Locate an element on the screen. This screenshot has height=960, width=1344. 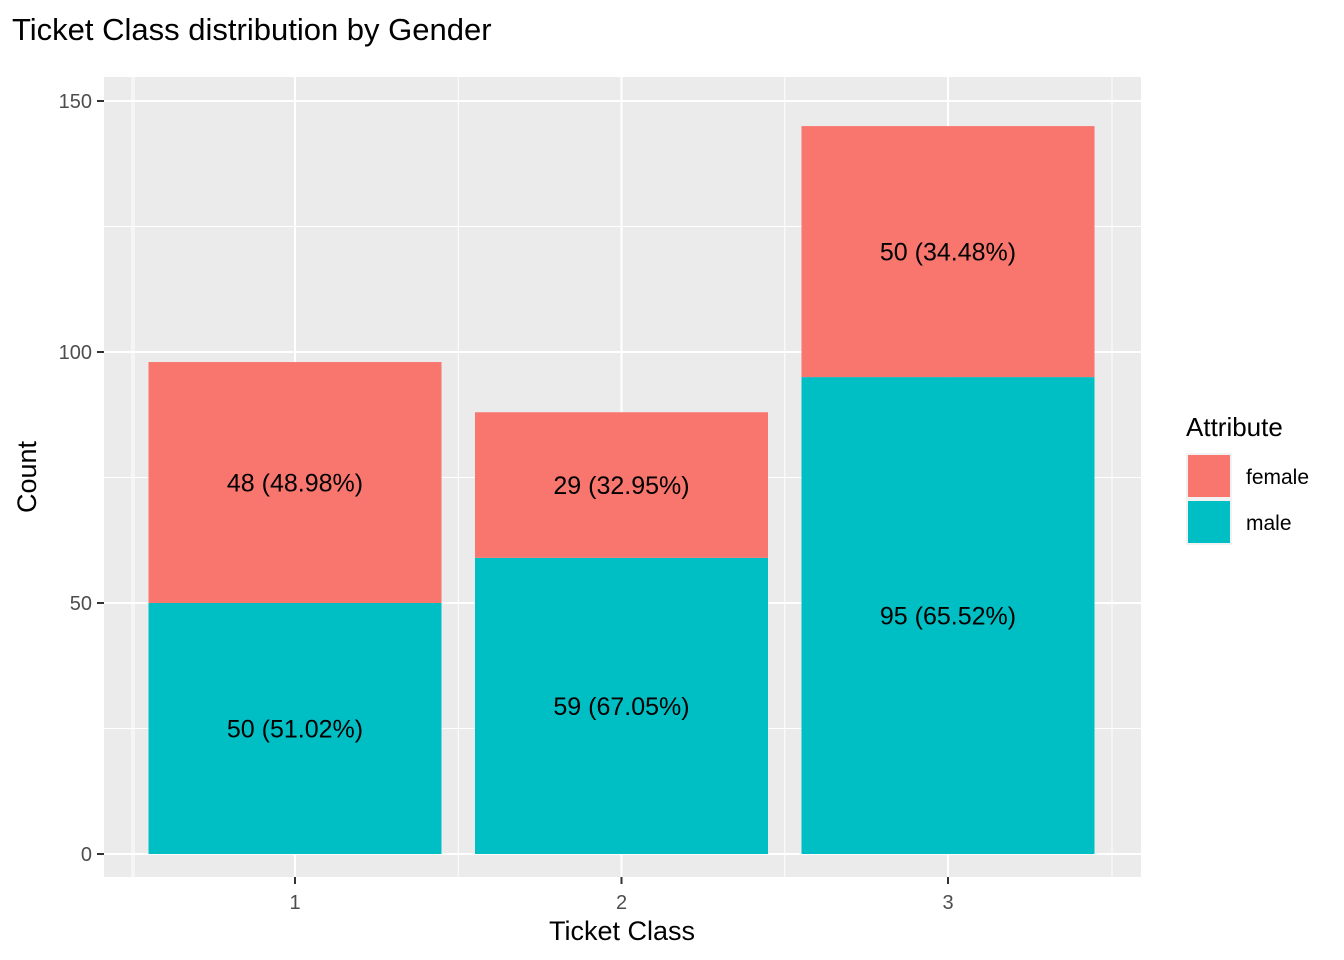
bar-label-female-3: 50 (34.48%) is located at coordinates (948, 253).